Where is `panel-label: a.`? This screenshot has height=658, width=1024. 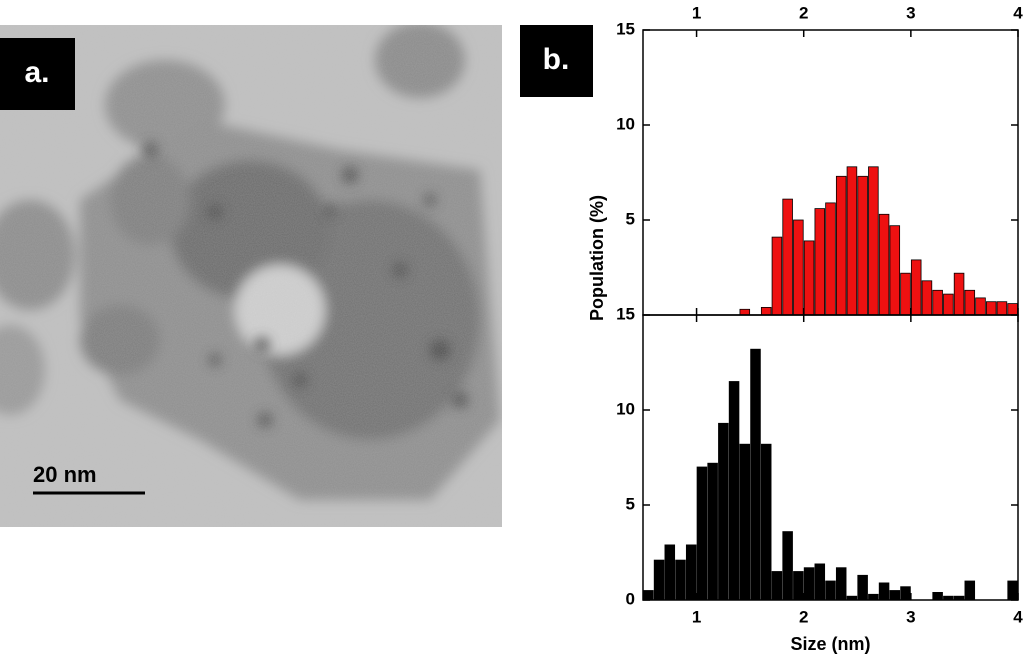 panel-label: a. is located at coordinates (36, 72).